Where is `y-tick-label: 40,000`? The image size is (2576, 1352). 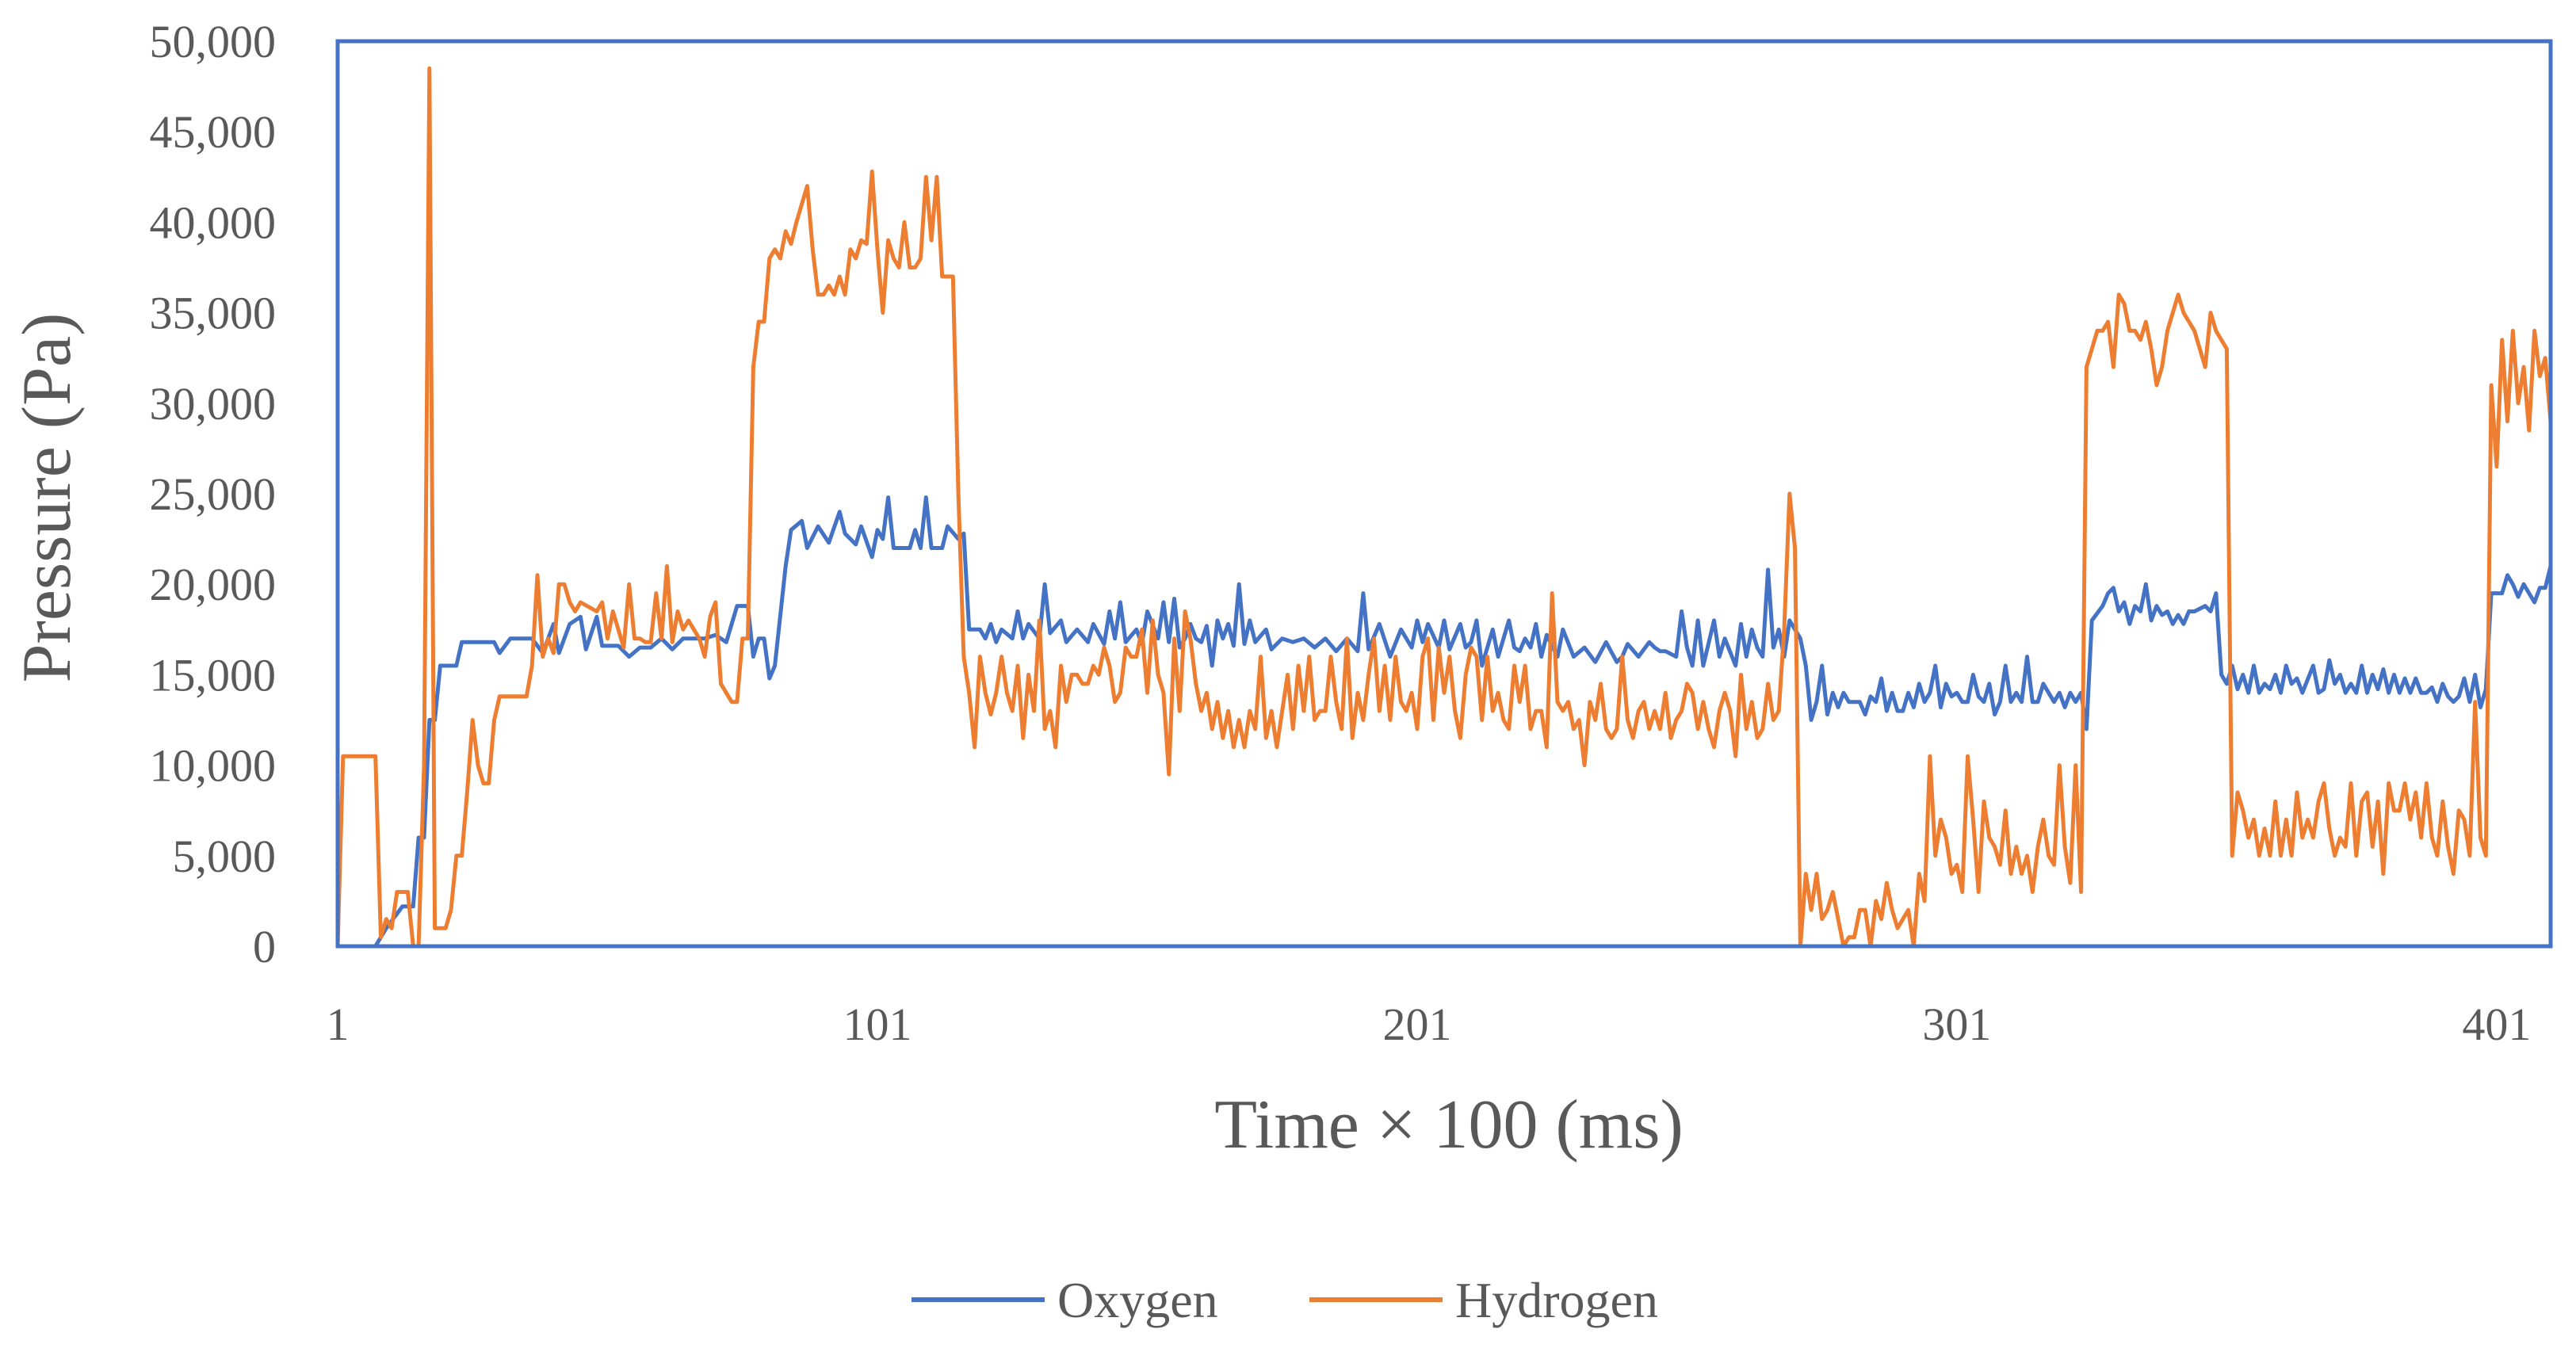
y-tick-label: 40,000 is located at coordinates (213, 222).